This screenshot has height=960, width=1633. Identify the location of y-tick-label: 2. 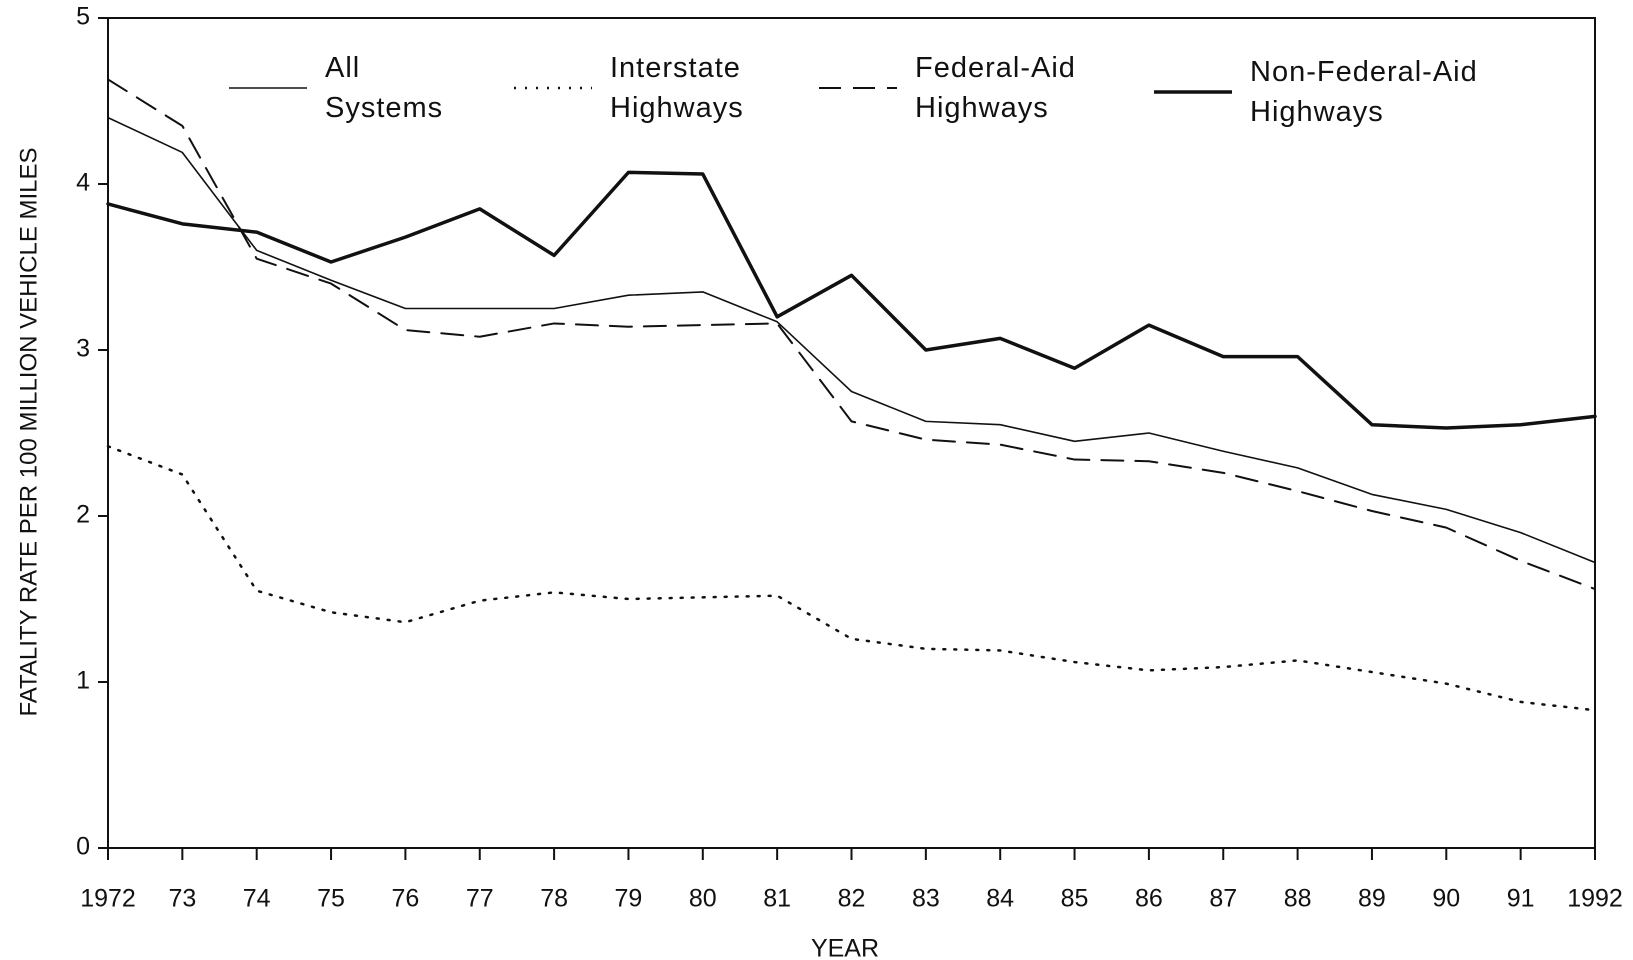
(83, 515).